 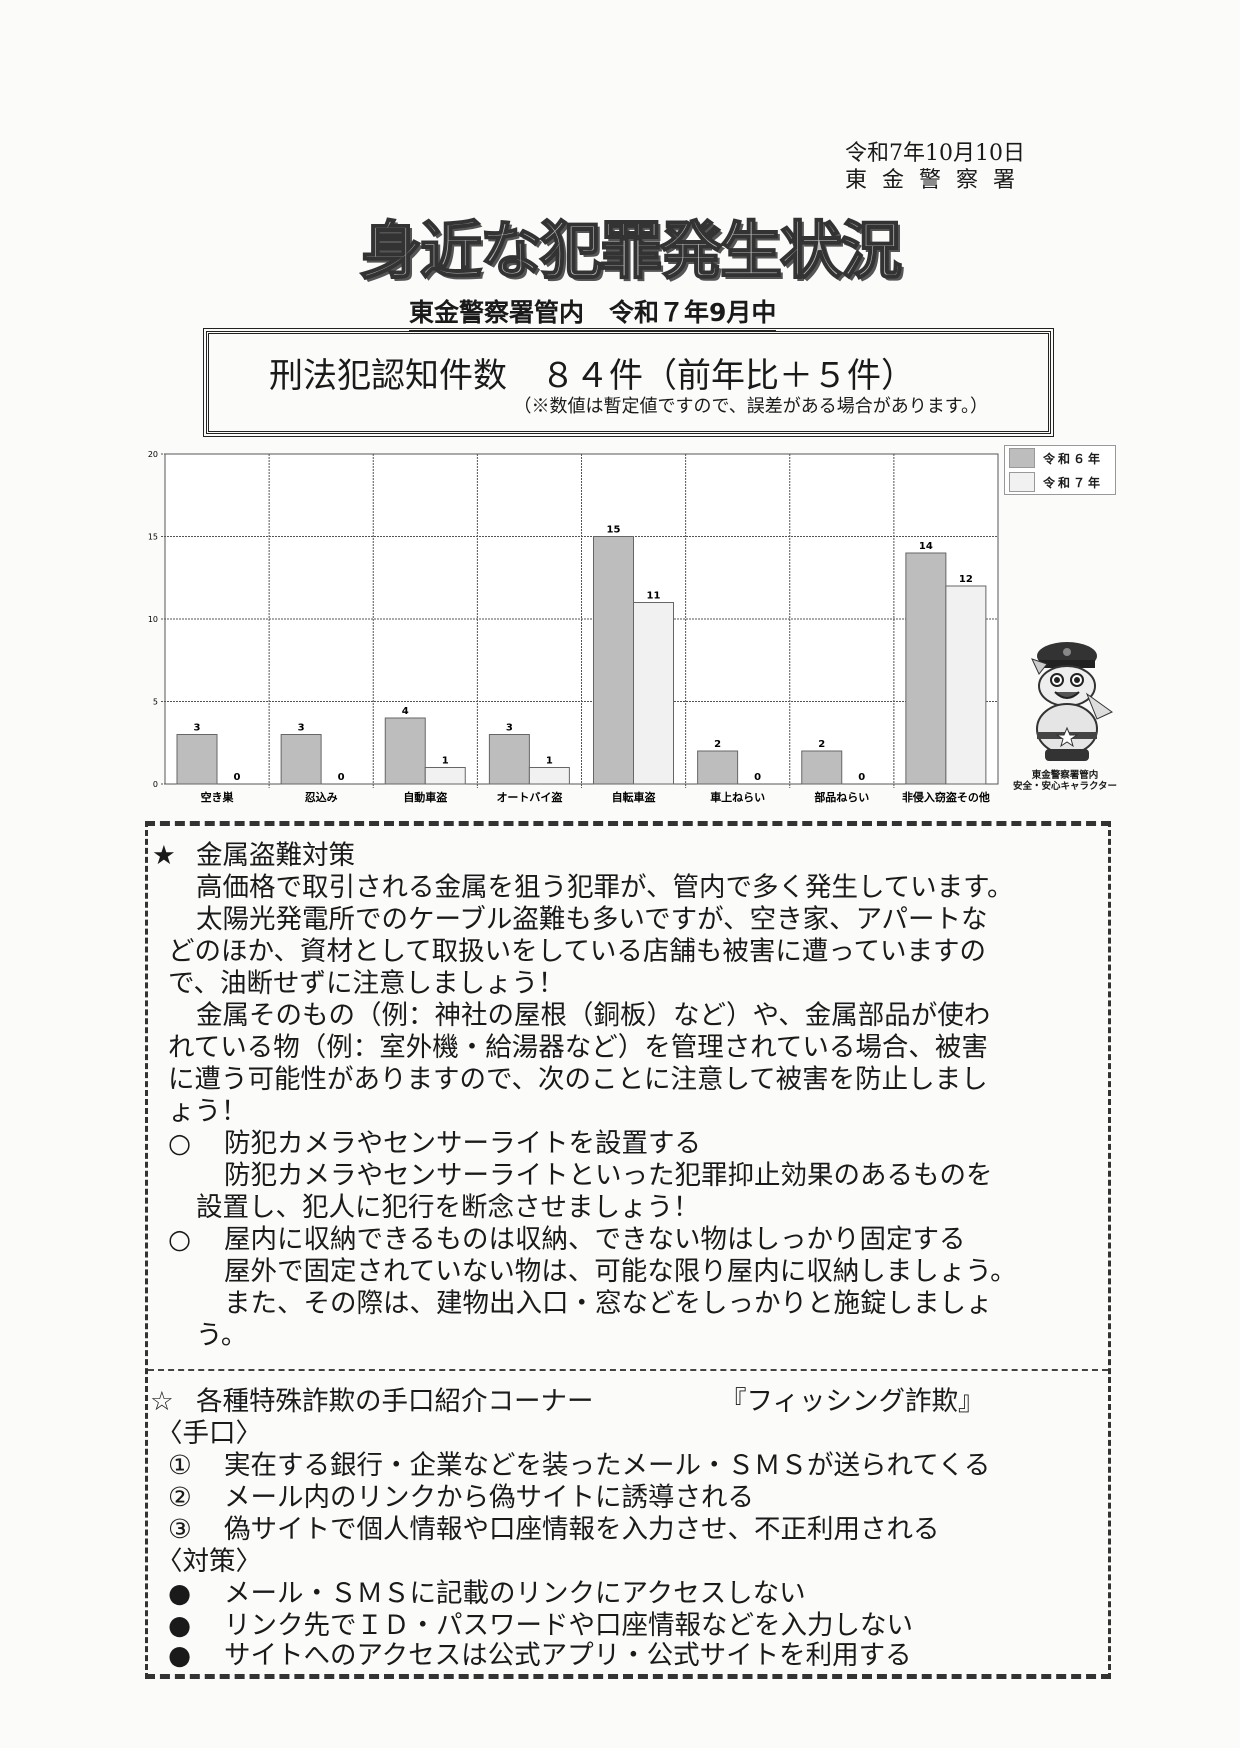 I want to click on x-category-label: オートバイ盗, so click(x=529, y=797).